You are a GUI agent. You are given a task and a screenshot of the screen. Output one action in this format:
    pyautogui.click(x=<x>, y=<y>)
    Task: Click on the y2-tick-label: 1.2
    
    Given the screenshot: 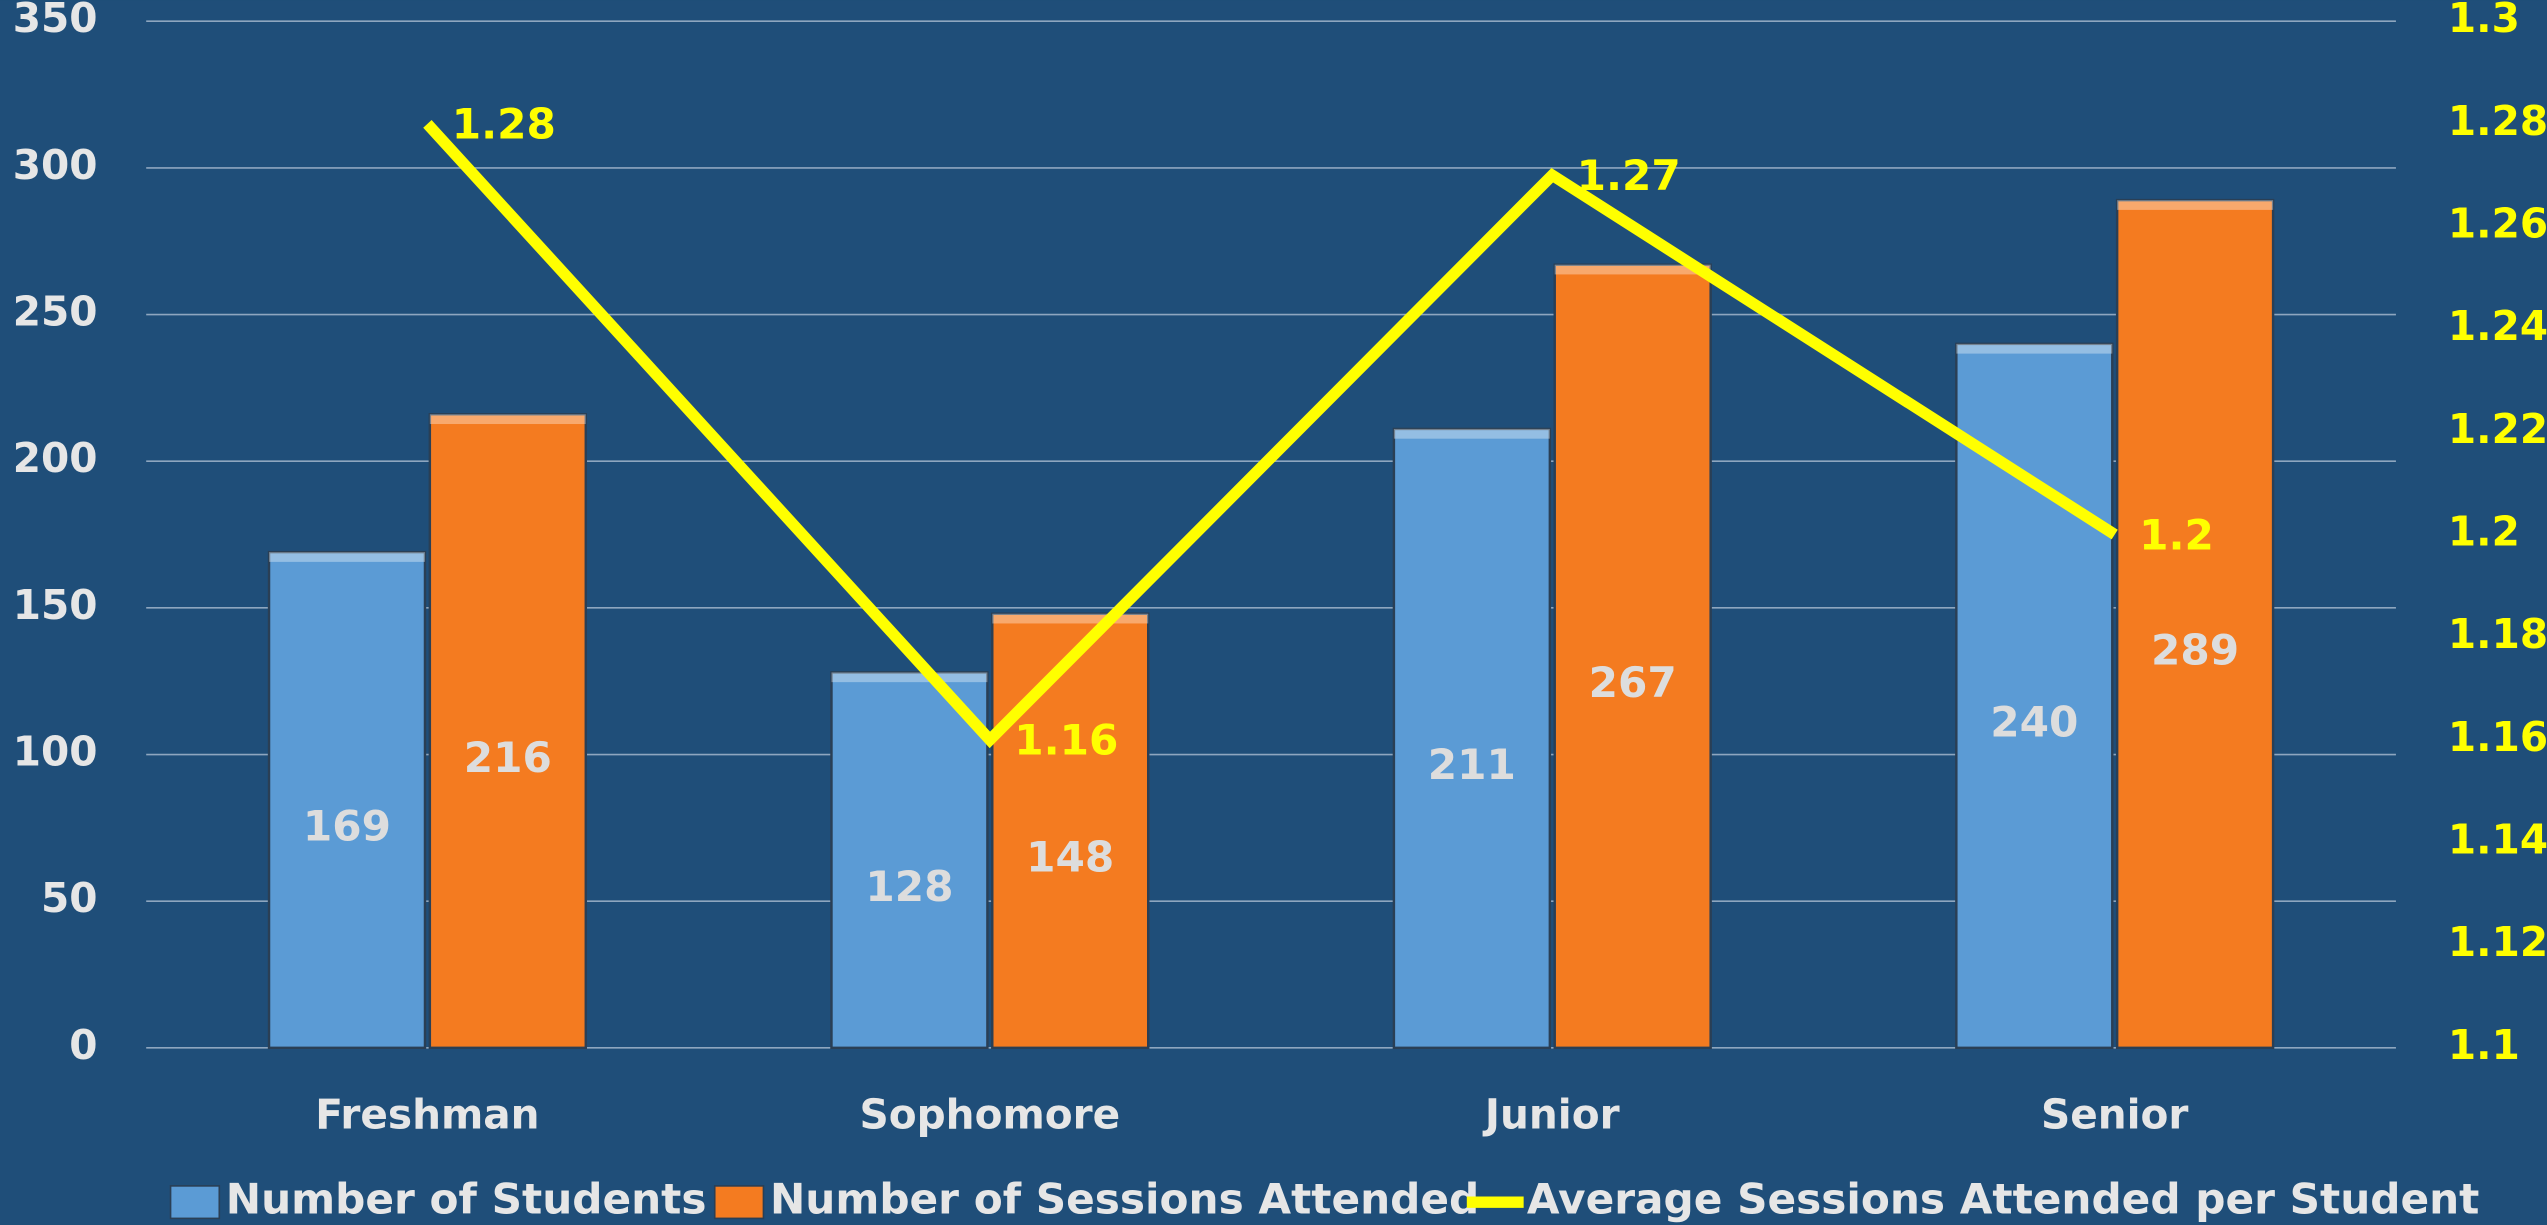 What is the action you would take?
    pyautogui.click(x=2484, y=532)
    